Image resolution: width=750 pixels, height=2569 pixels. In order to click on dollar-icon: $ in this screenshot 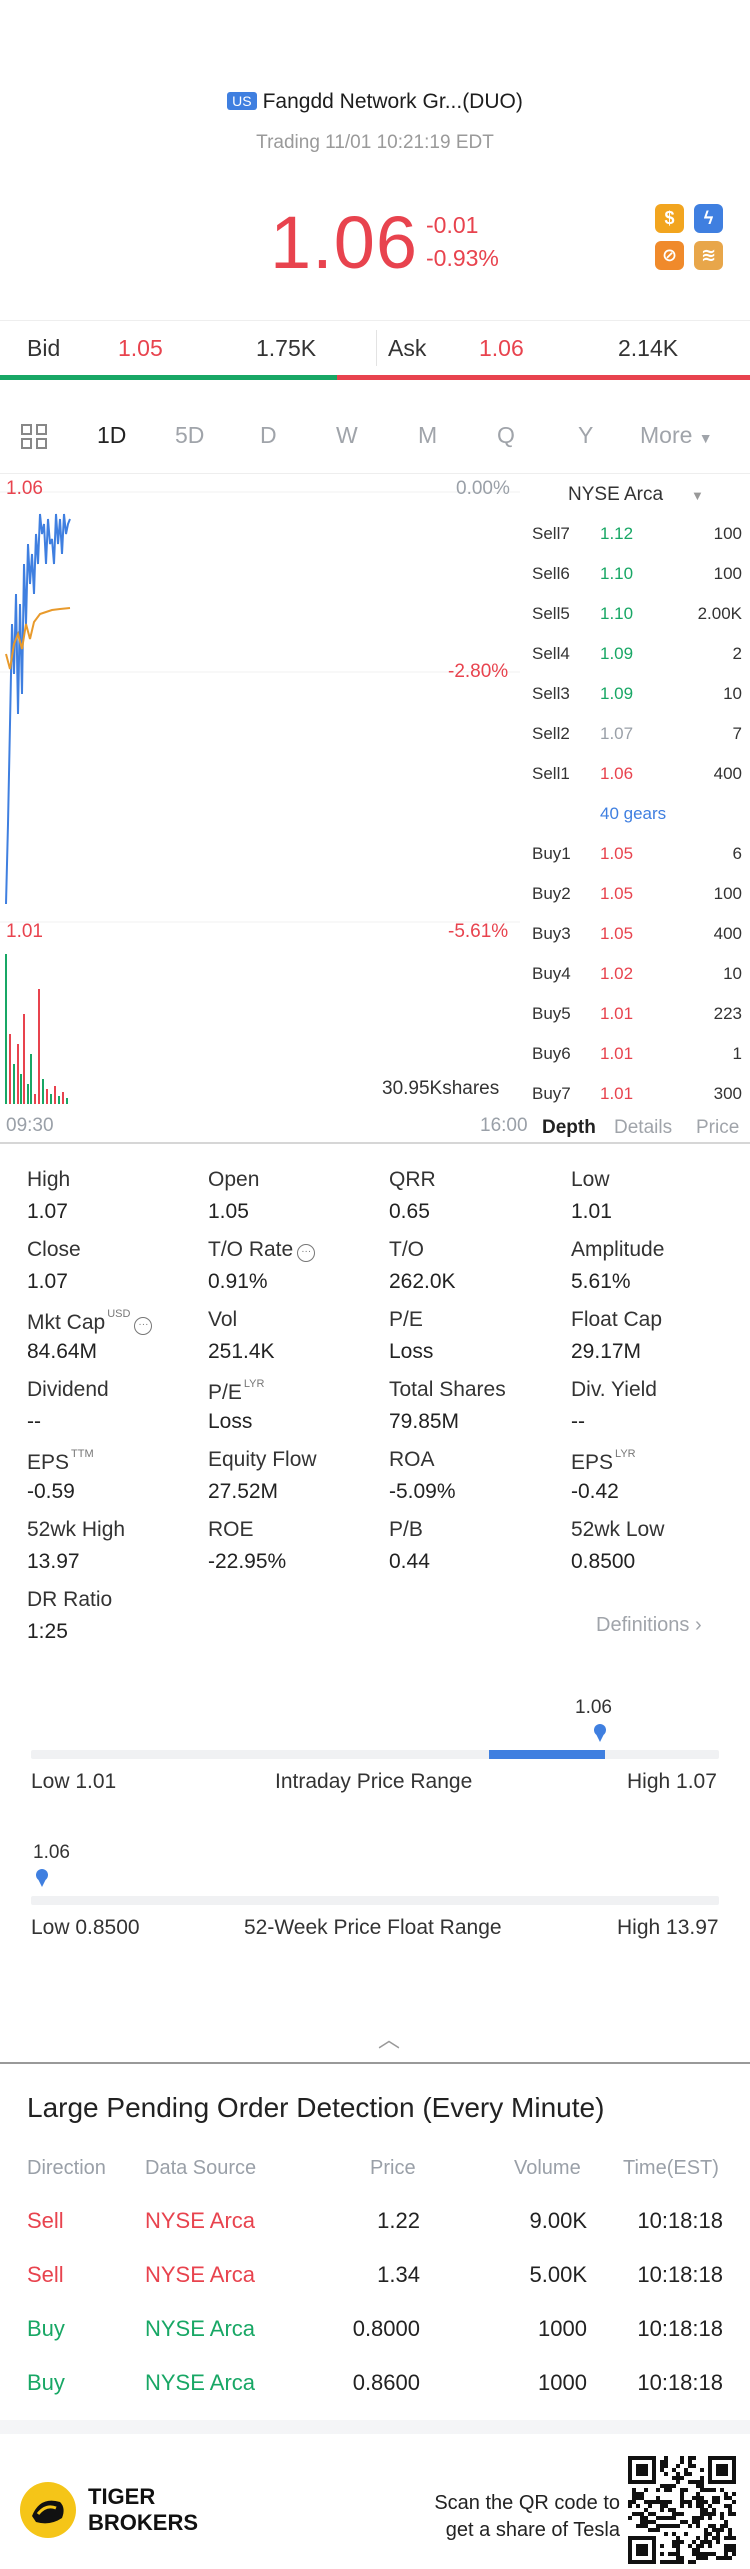, I will do `click(669, 218)`.